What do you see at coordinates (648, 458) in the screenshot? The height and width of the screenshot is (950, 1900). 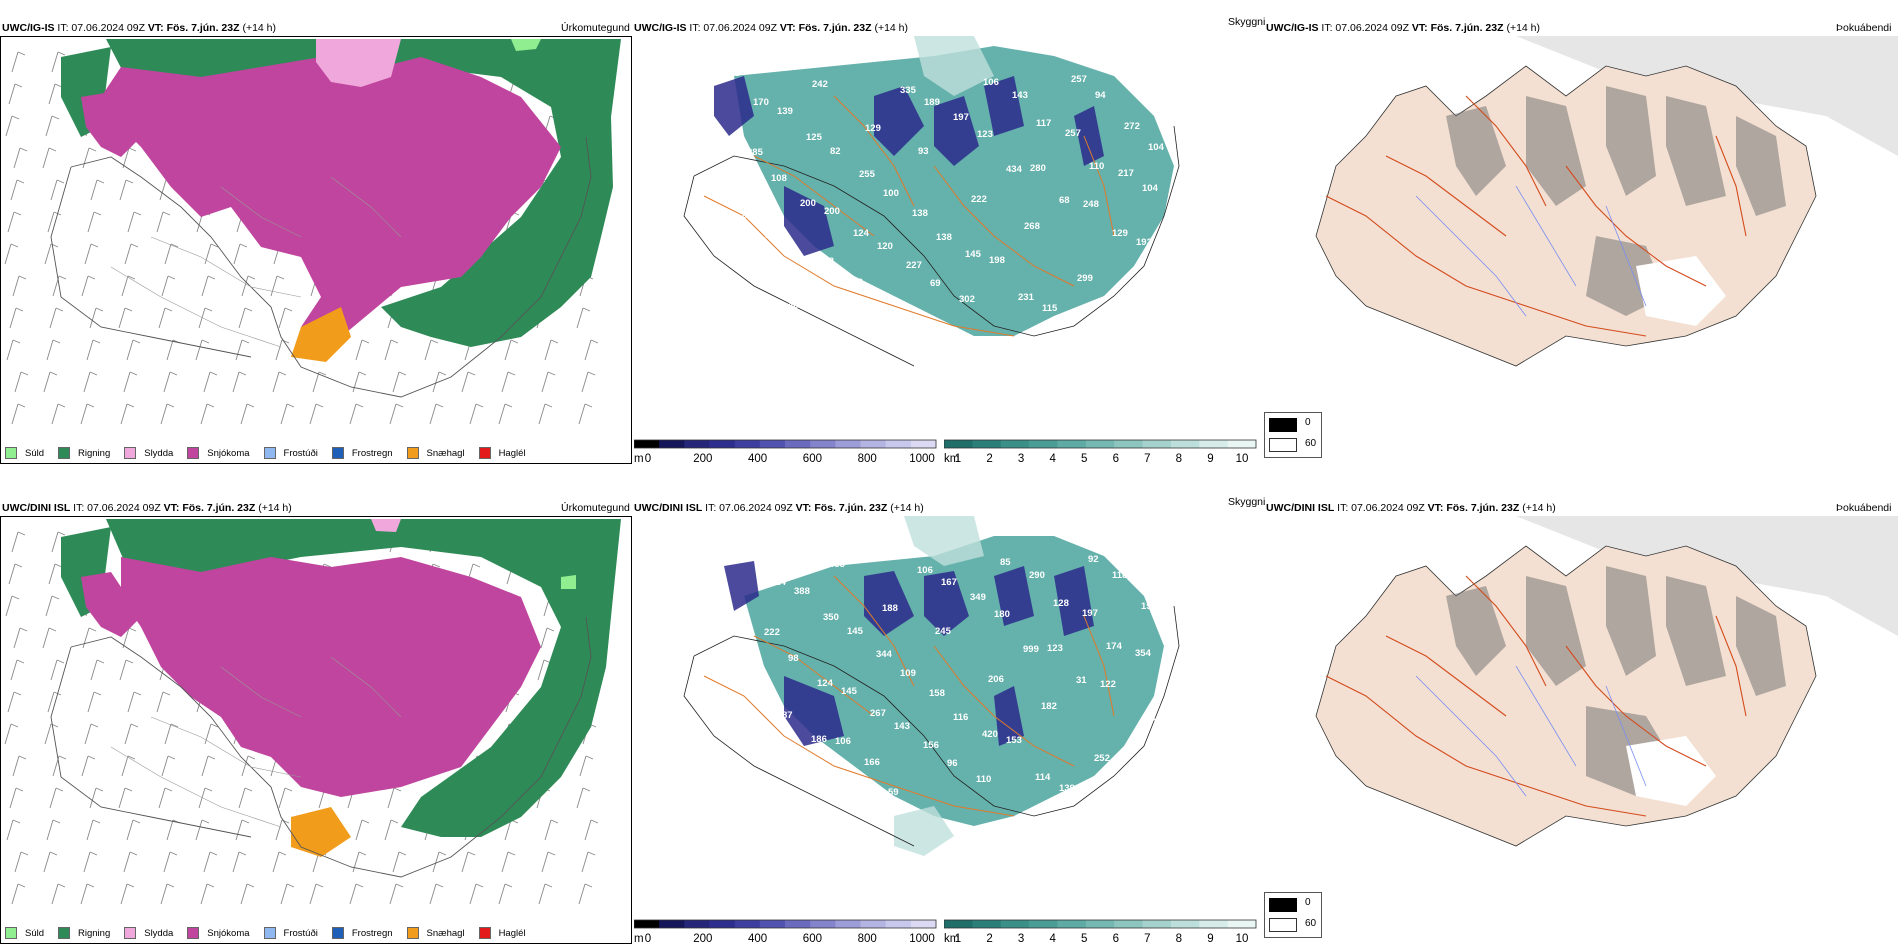 I see `colorbar-tick: 0` at bounding box center [648, 458].